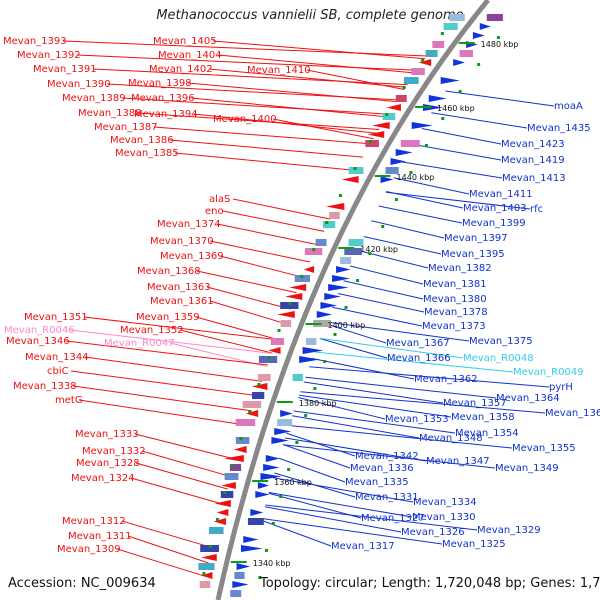 The width and height of the screenshot is (600, 600). Describe the element at coordinates (49, 55) in the screenshot. I see `gene-label-left: Mevan_1392` at that location.